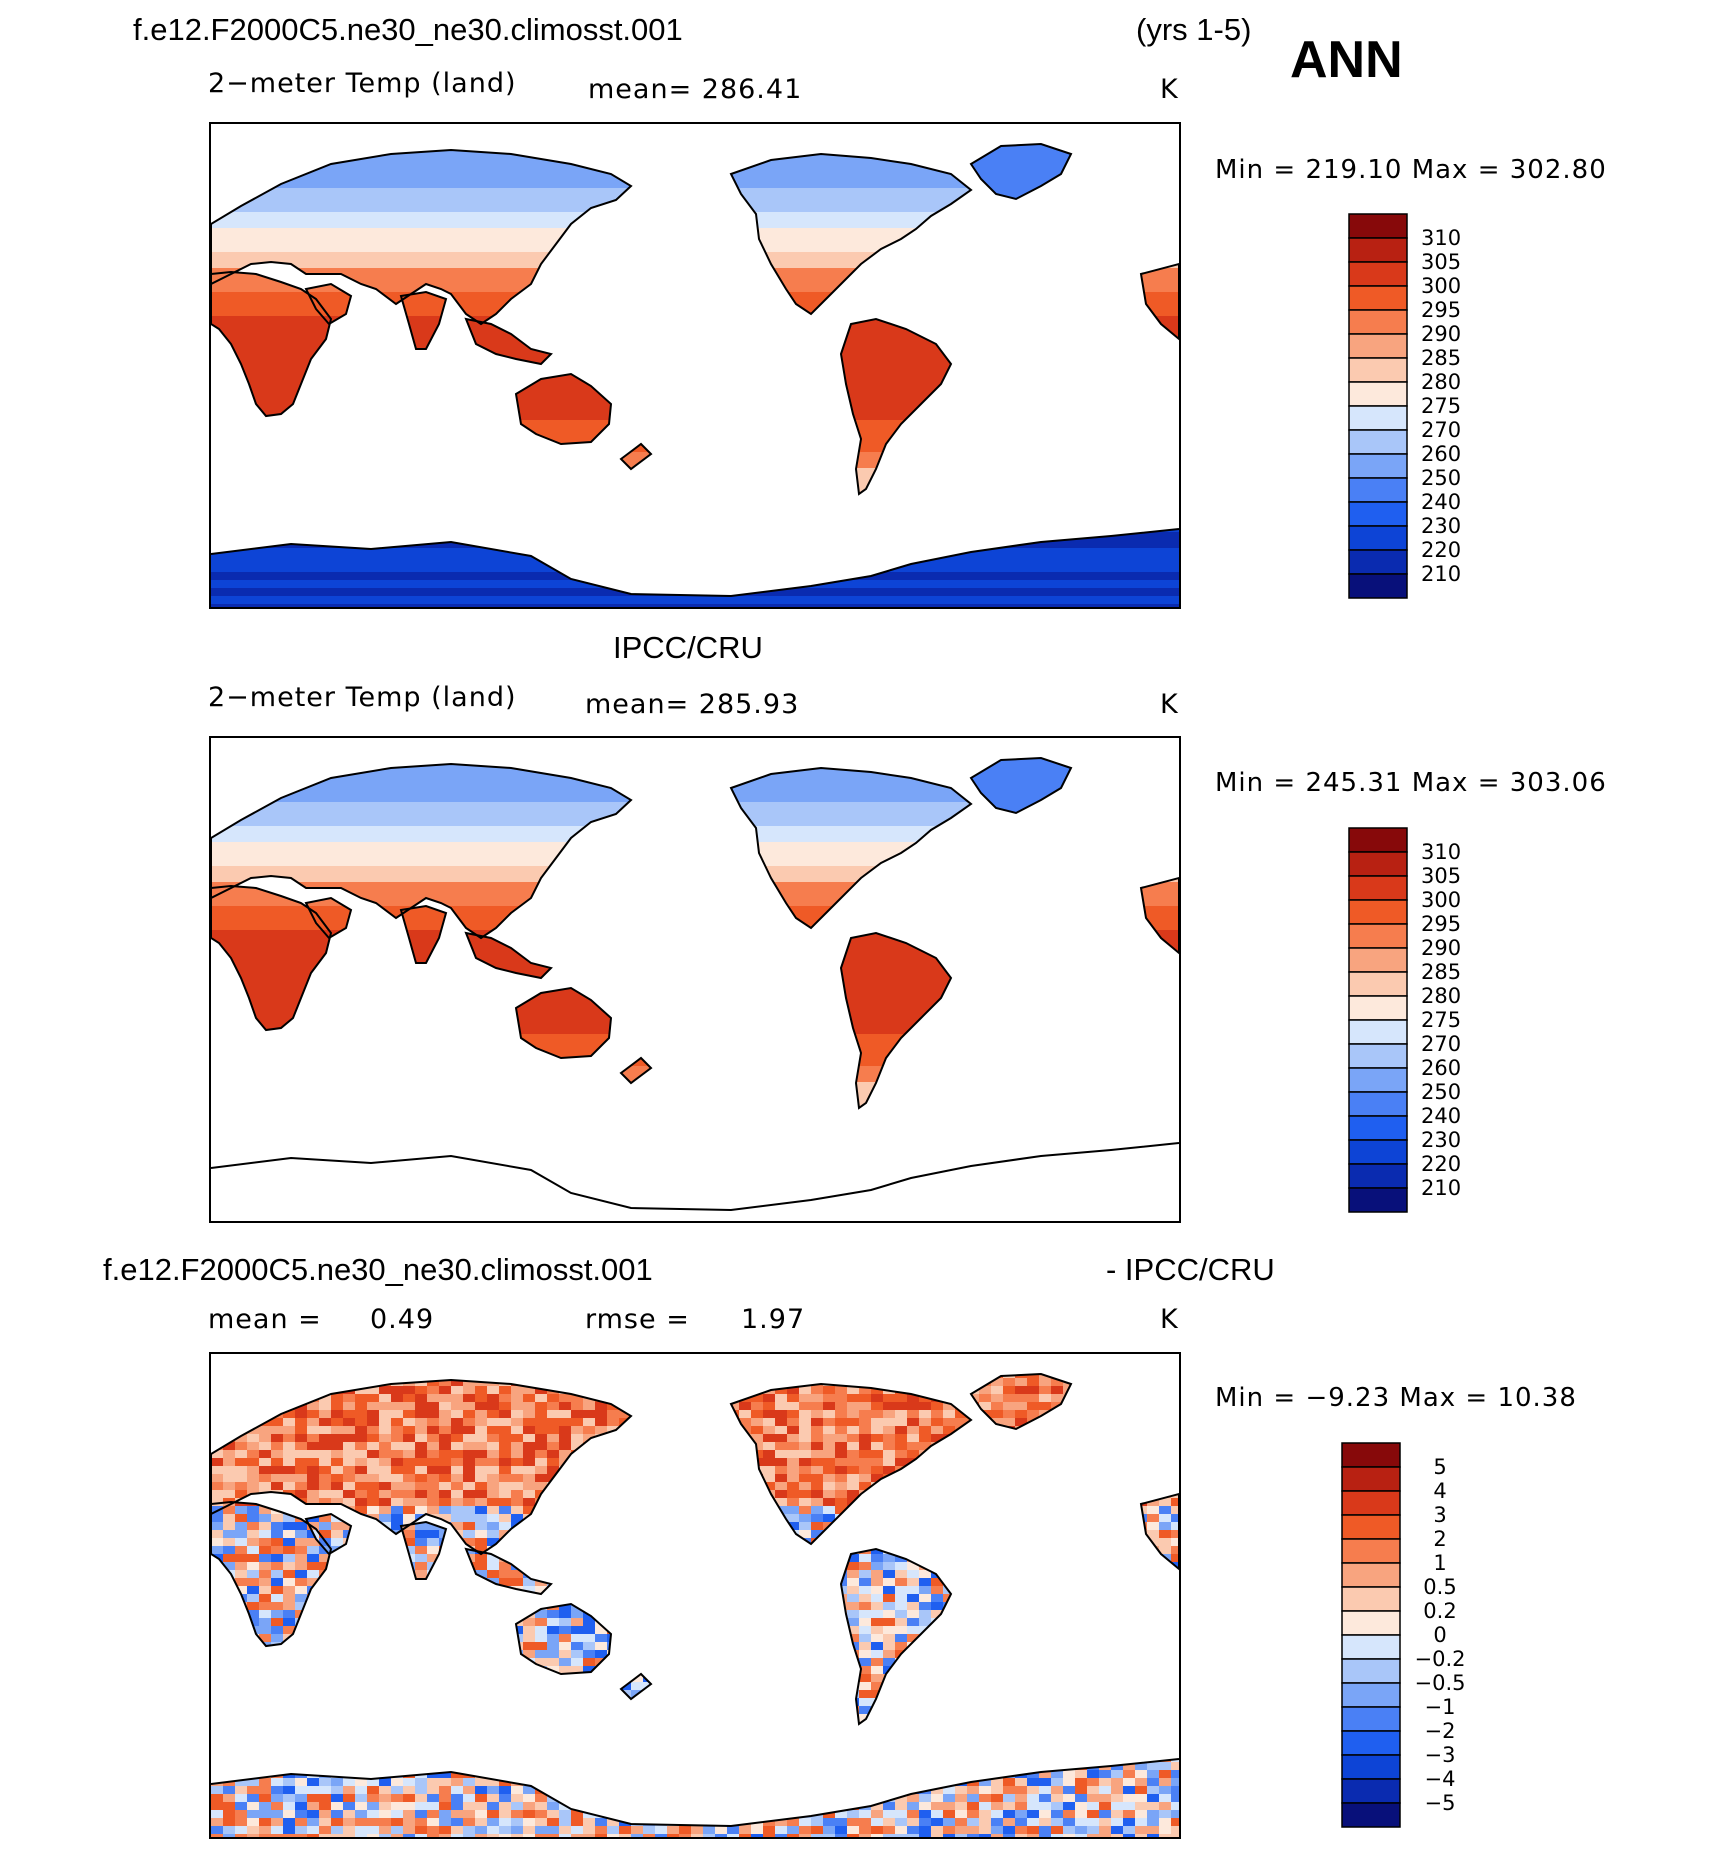 This screenshot has width=1710, height=1853. What do you see at coordinates (688, 648) in the screenshot?
I see `panel2-title: IPCC/CRU` at bounding box center [688, 648].